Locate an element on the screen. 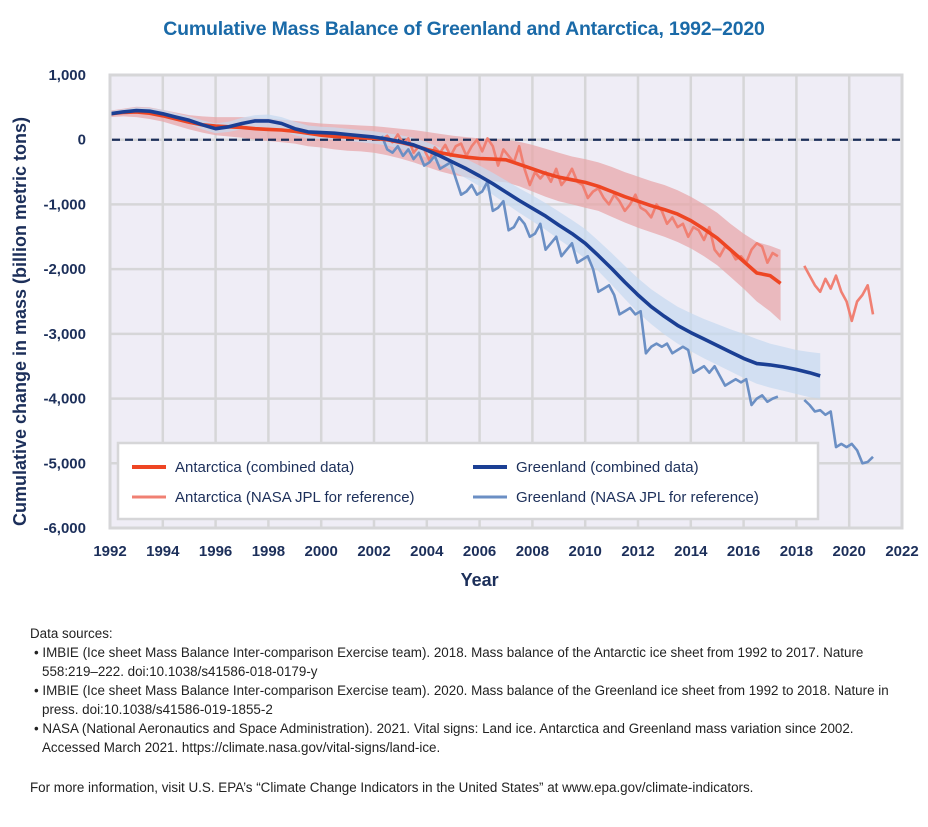 This screenshot has height=827, width=928. x-tick-label: 2004 is located at coordinates (427, 551).